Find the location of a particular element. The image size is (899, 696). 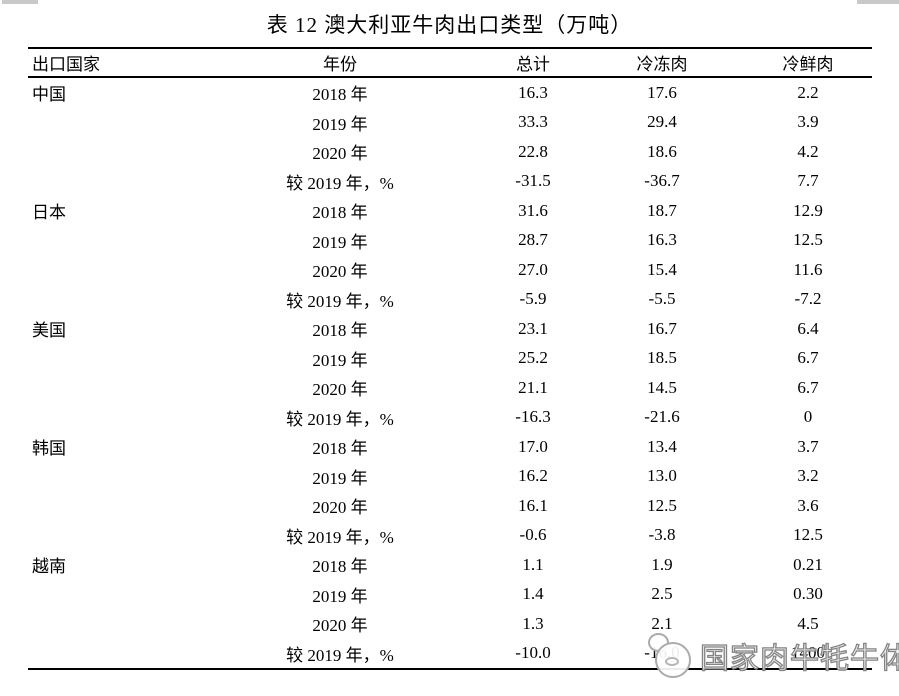

cell-chilled: 6.4 is located at coordinates (808, 328).